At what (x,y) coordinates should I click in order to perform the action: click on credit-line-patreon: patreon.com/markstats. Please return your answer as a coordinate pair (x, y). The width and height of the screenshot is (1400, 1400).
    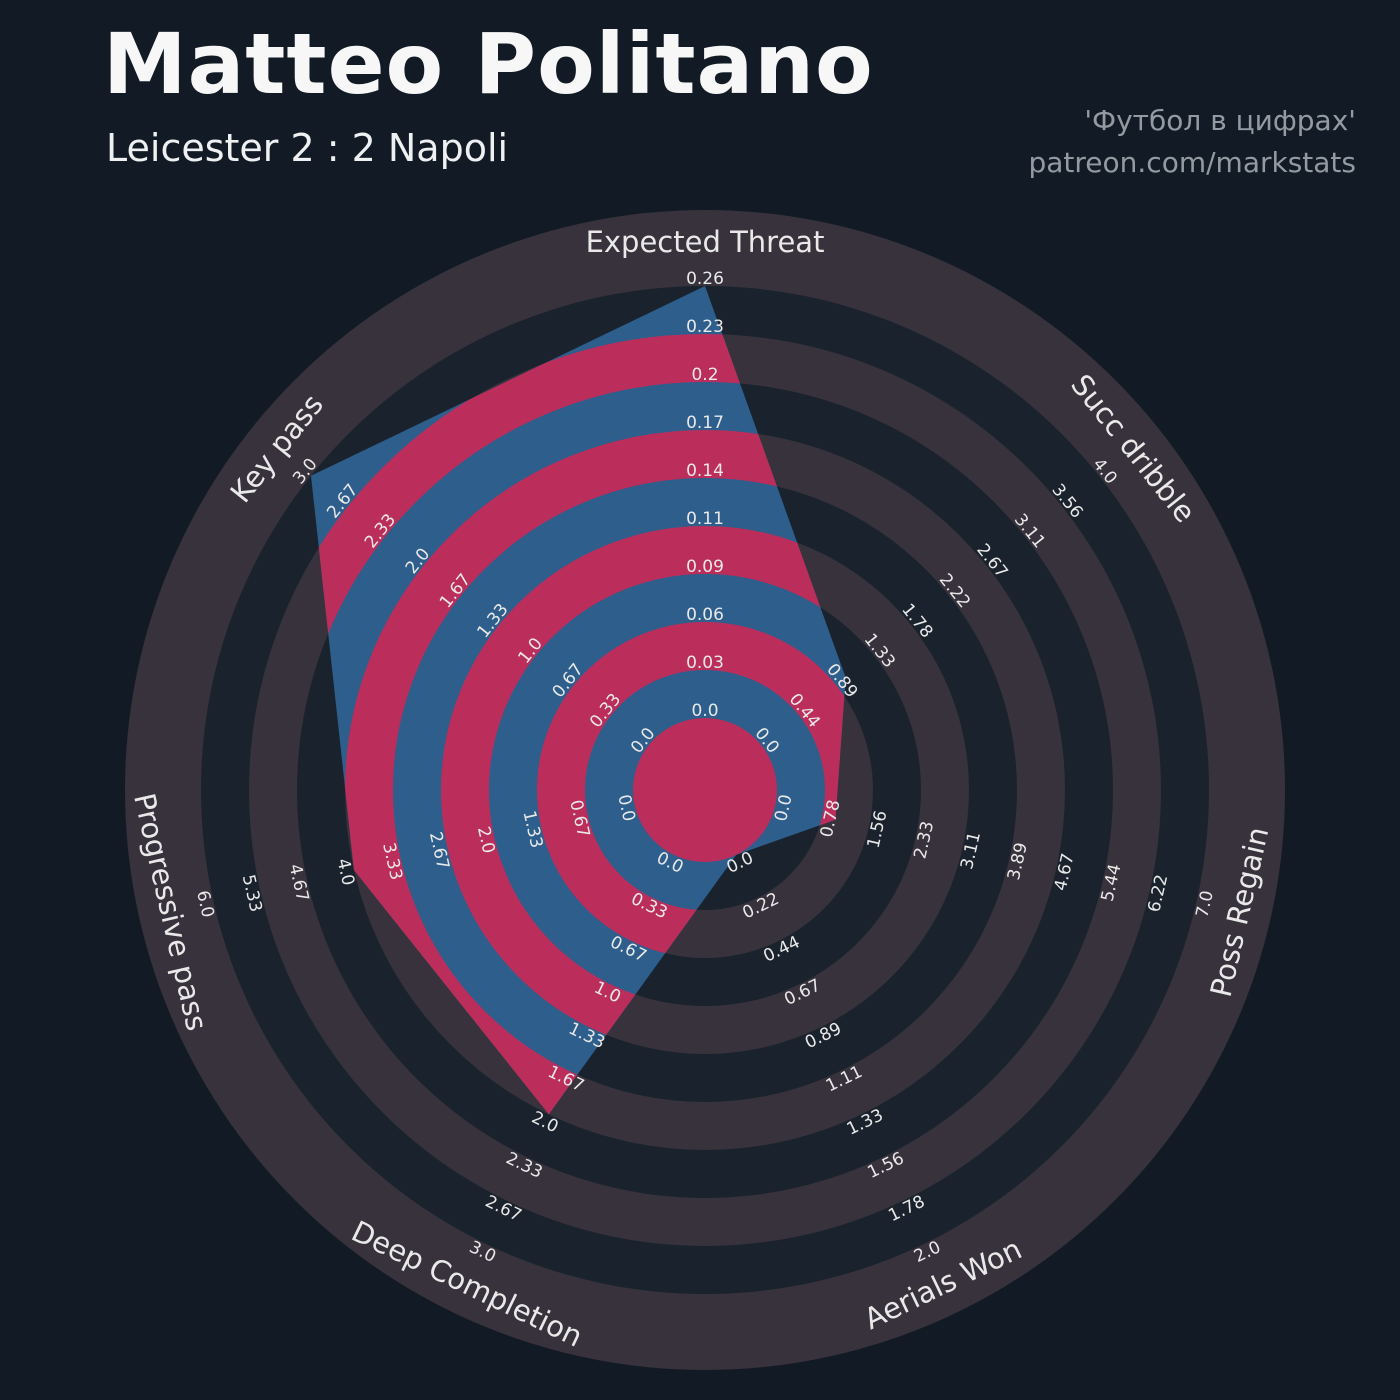
    Looking at the image, I should click on (1192, 162).